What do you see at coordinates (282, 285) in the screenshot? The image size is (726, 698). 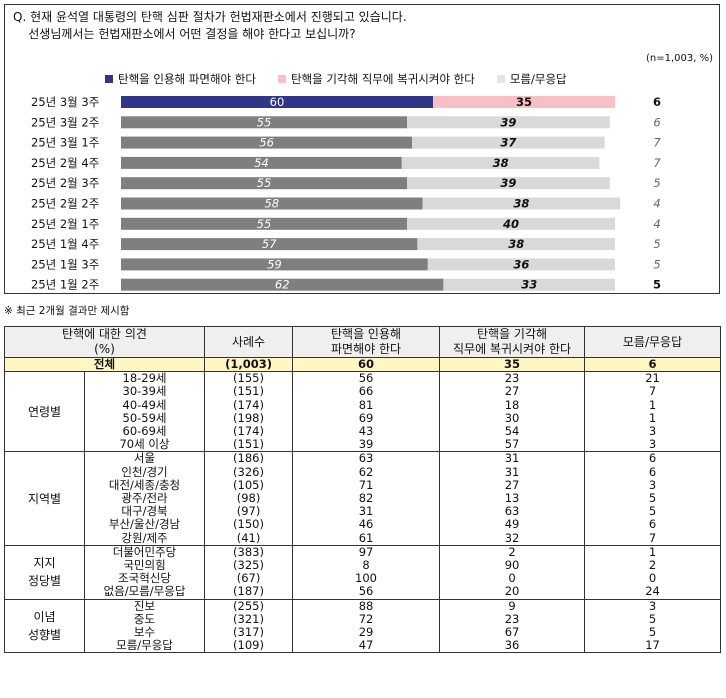 I see `data-label-cite: 62` at bounding box center [282, 285].